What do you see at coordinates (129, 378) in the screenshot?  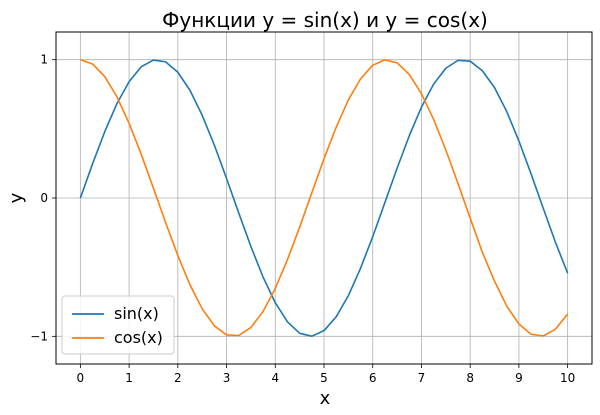 I see `x-tick-label: 1` at bounding box center [129, 378].